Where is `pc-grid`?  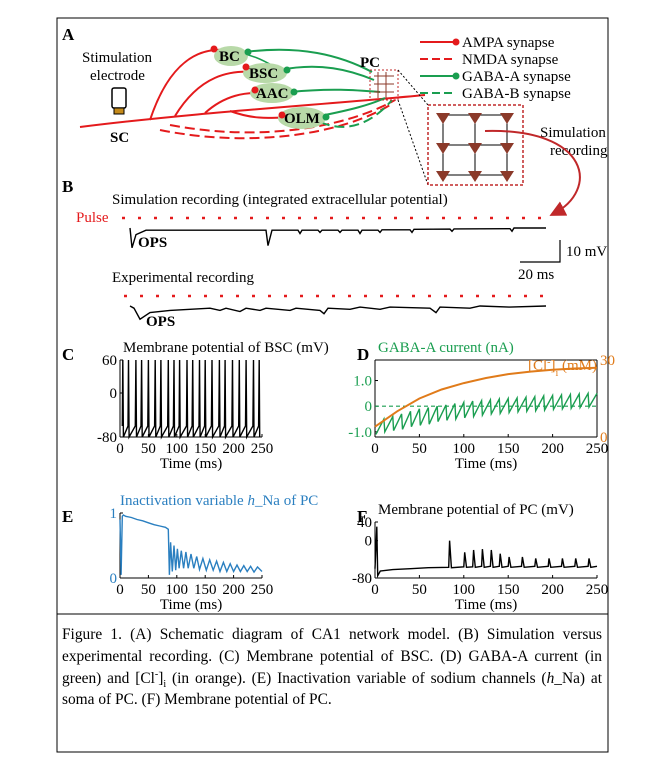 pc-grid is located at coordinates (384, 85).